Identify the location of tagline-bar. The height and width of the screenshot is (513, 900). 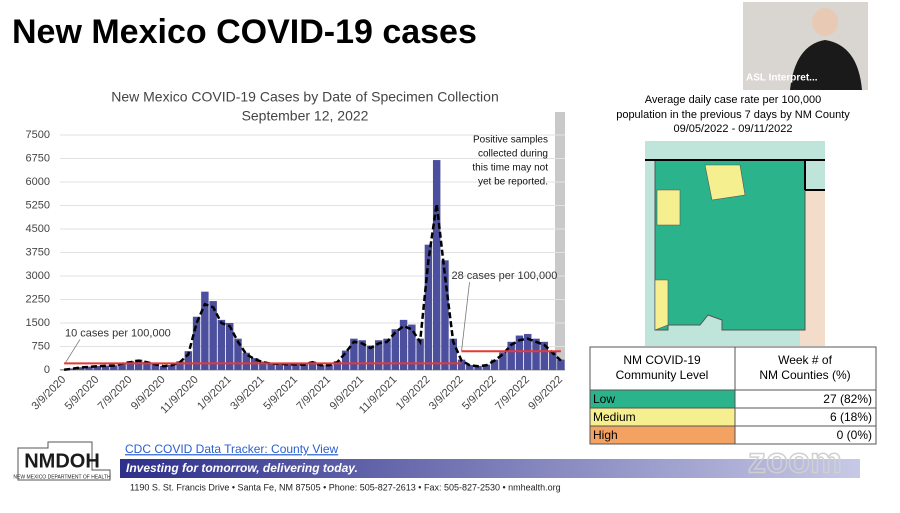
(490, 468).